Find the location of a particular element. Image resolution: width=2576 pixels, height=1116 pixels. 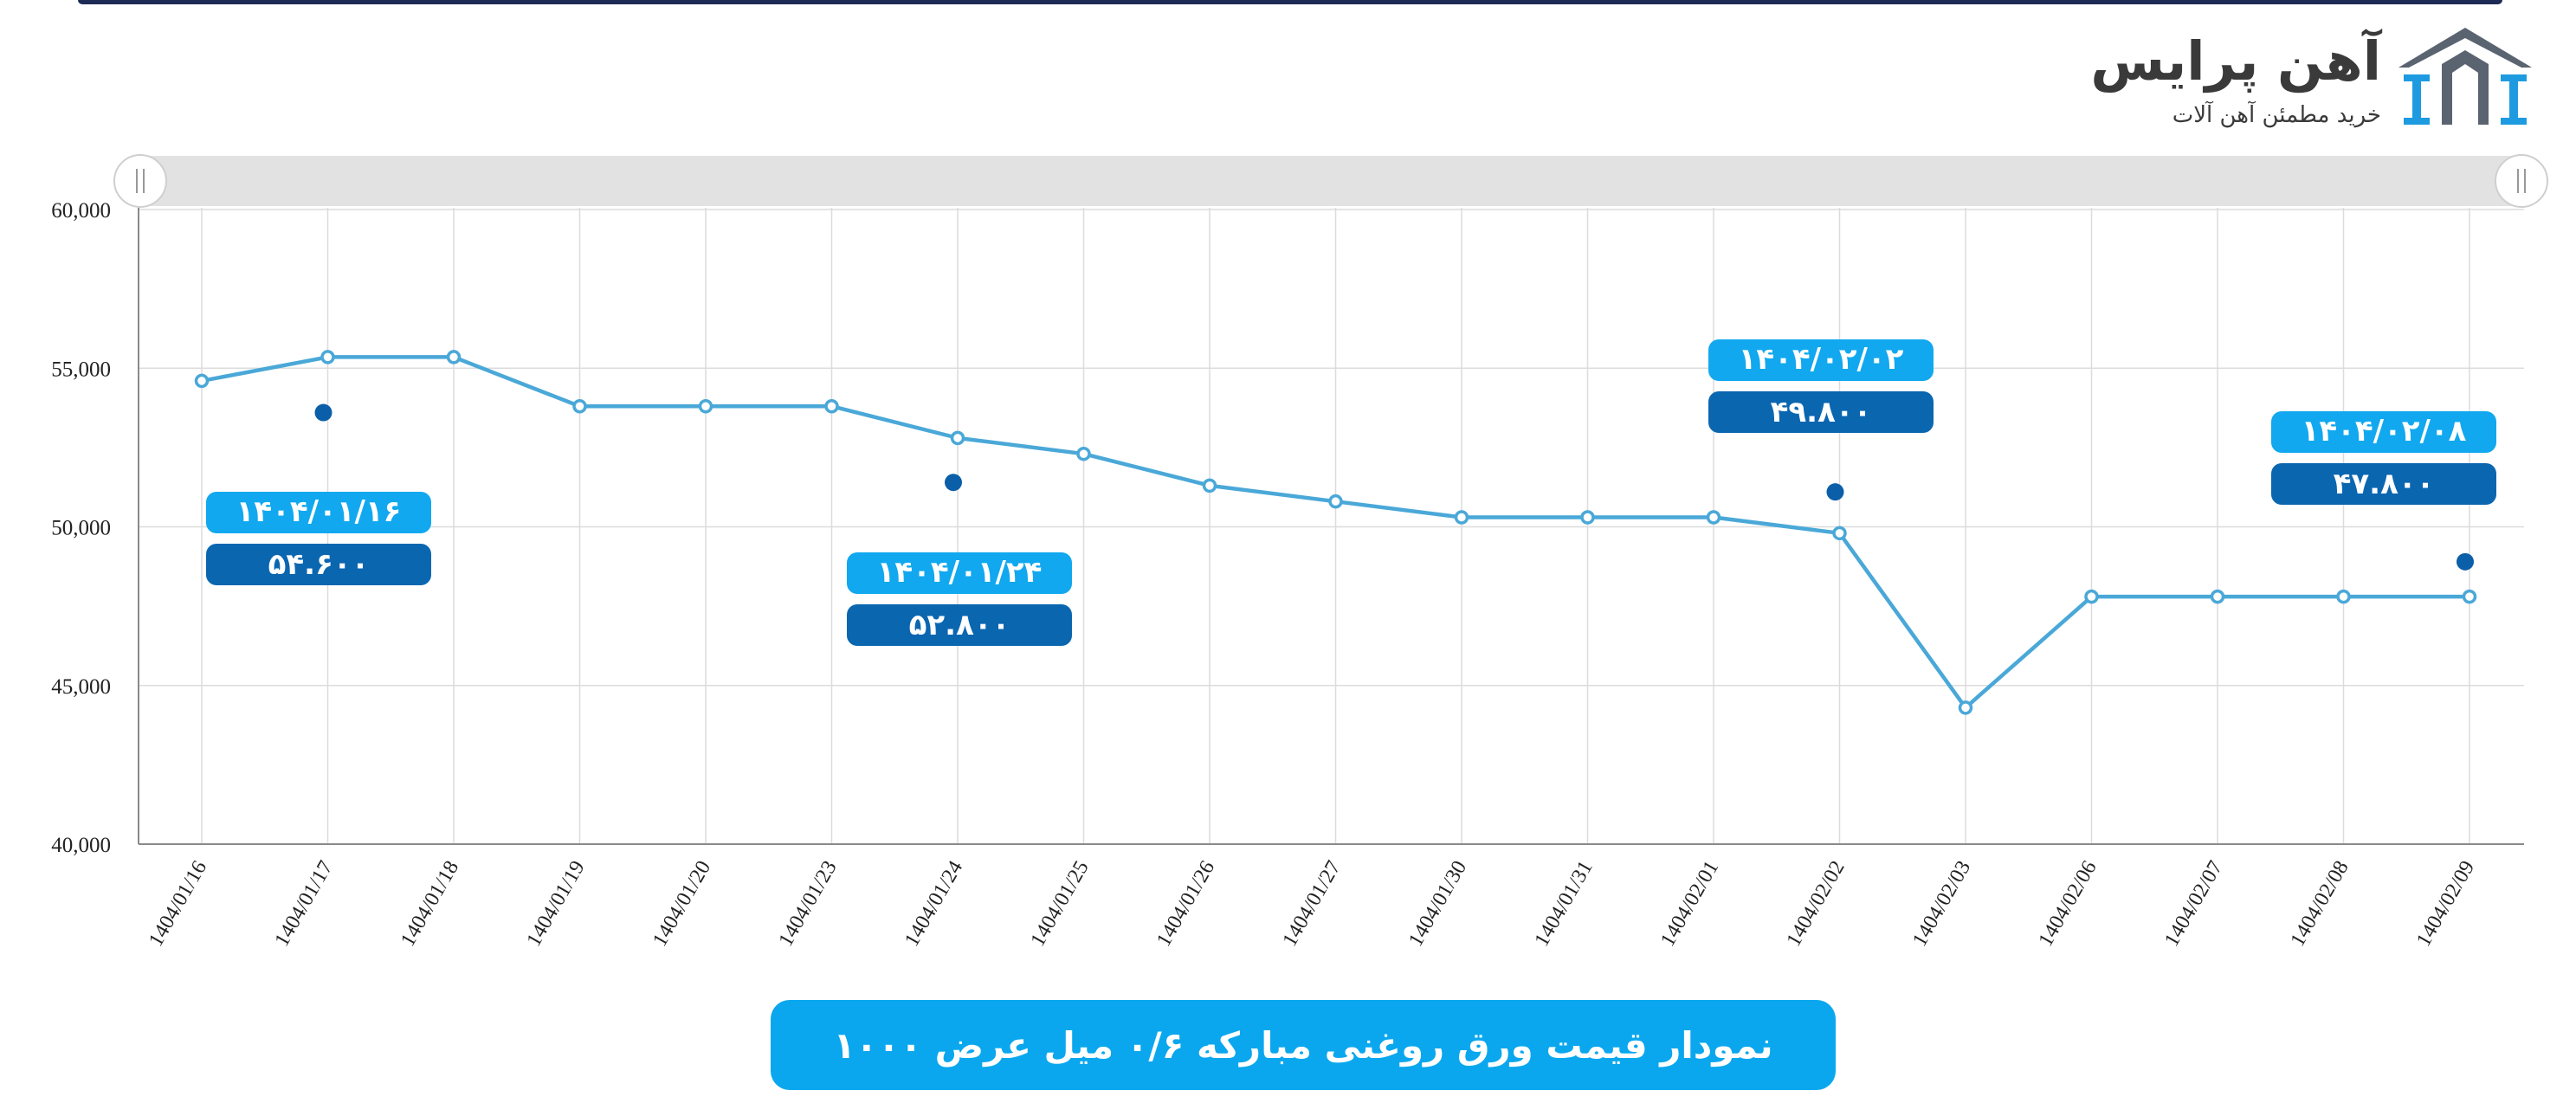

top-border-strip is located at coordinates (1290, 2).